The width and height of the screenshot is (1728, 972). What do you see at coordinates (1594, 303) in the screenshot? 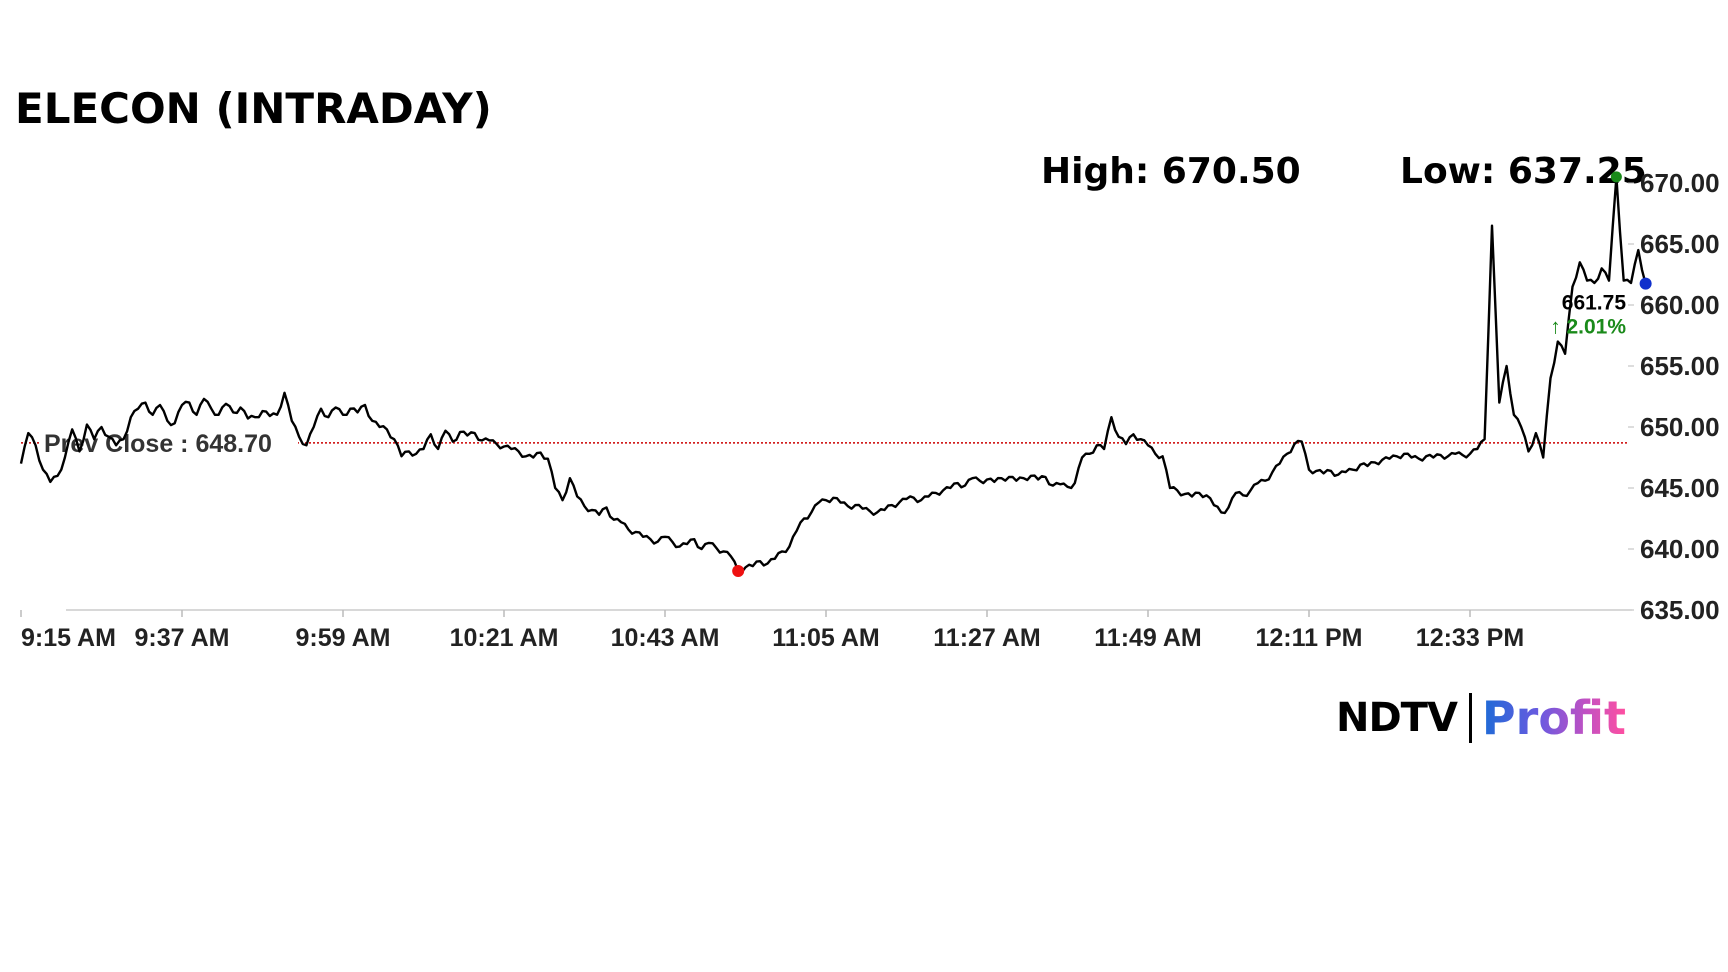
I see `last-price-label: 661.75` at bounding box center [1594, 303].